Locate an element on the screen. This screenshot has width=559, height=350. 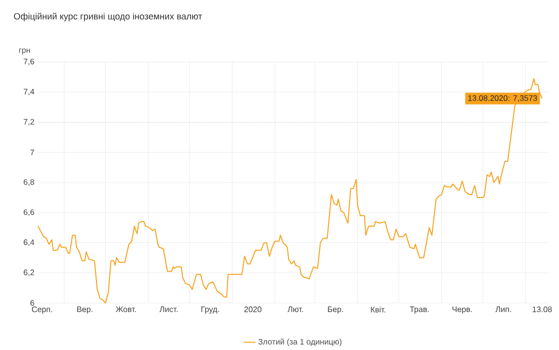
y-tick-label: 6,2 is located at coordinates (29, 273).